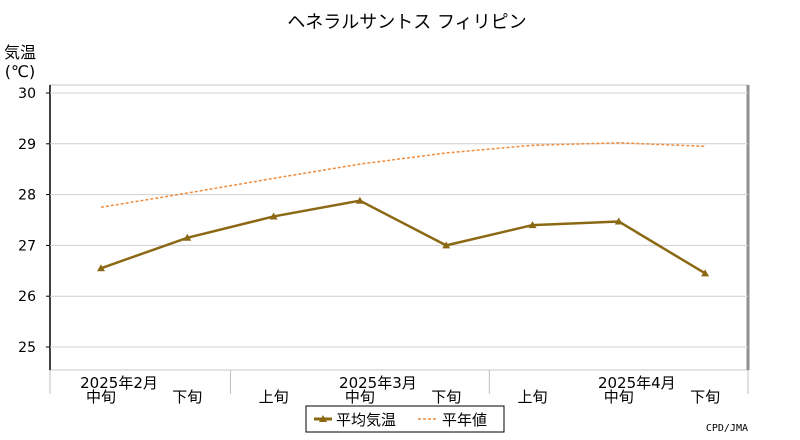  Describe the element at coordinates (360, 397) in the screenshot. I see `x-tick-label-3: 中旬` at that location.